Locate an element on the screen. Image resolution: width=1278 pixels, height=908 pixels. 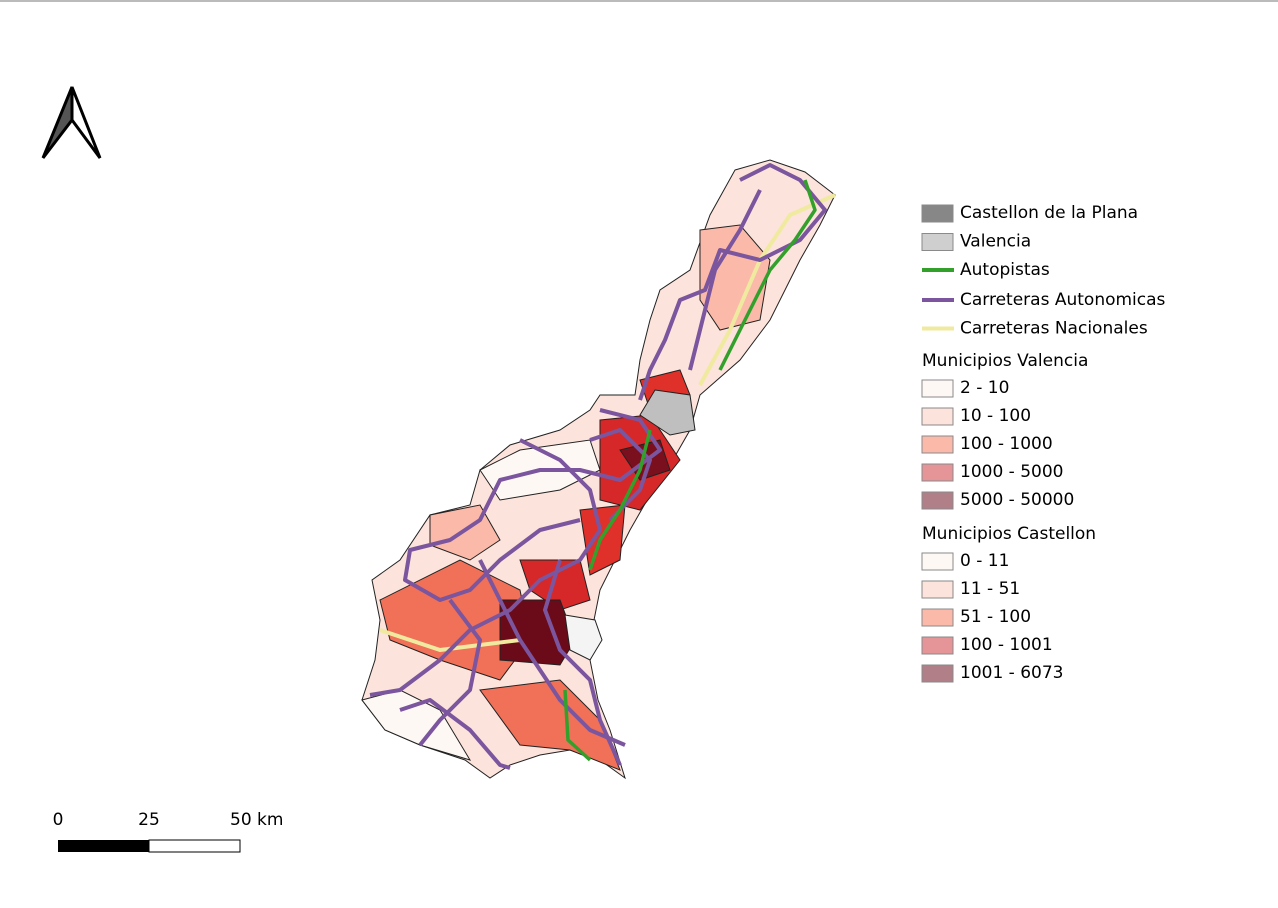
legend-group-title: Municipios Castellon is located at coordinates (1009, 534).